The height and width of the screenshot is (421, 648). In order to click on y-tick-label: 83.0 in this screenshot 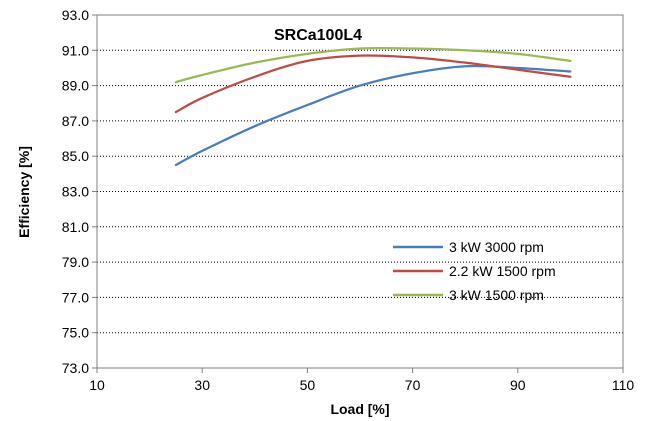, I will do `click(75, 192)`.